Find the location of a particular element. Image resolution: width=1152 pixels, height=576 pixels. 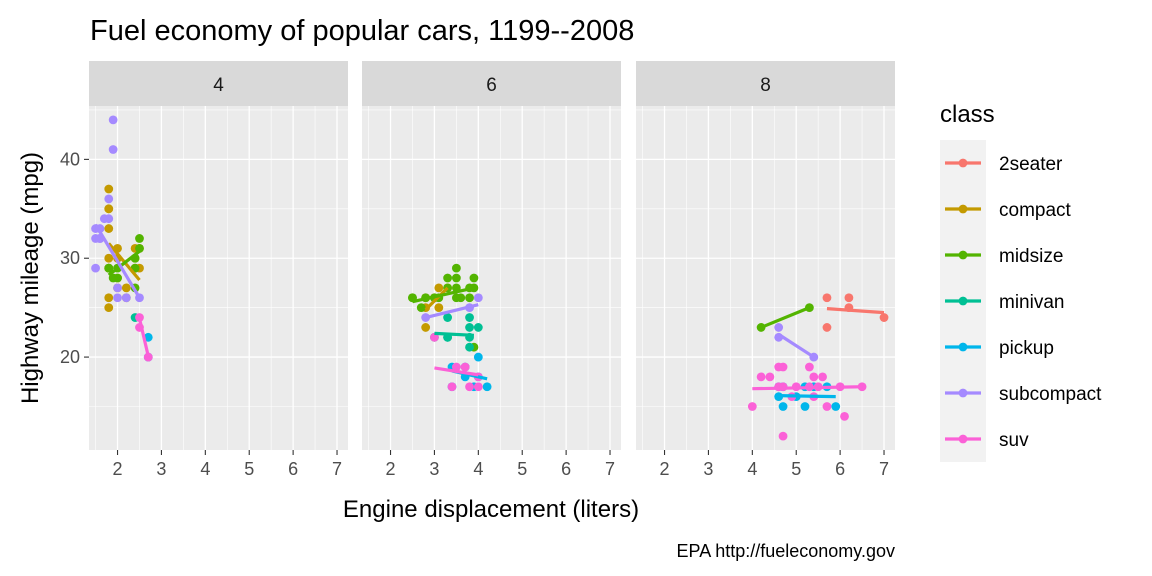

legend-item-pickup: pickup is located at coordinates (997, 347).